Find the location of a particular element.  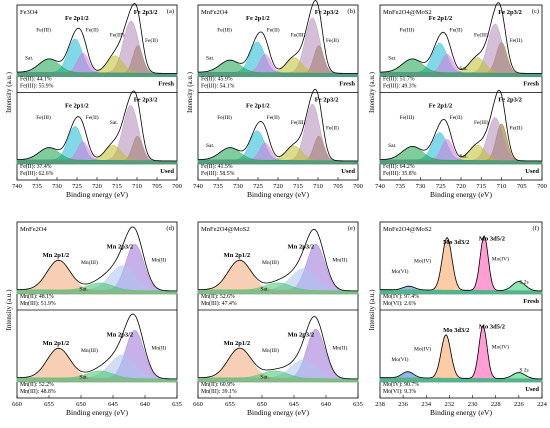

sample-name: MnFe2O4 is located at coordinates (214, 12).